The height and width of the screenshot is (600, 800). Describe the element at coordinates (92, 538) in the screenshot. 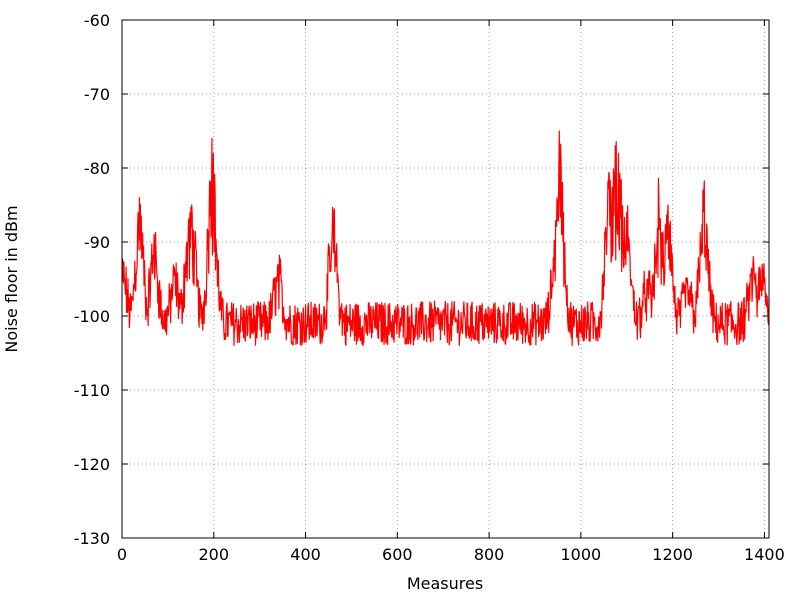

I see `y-tick-label: -130` at that location.